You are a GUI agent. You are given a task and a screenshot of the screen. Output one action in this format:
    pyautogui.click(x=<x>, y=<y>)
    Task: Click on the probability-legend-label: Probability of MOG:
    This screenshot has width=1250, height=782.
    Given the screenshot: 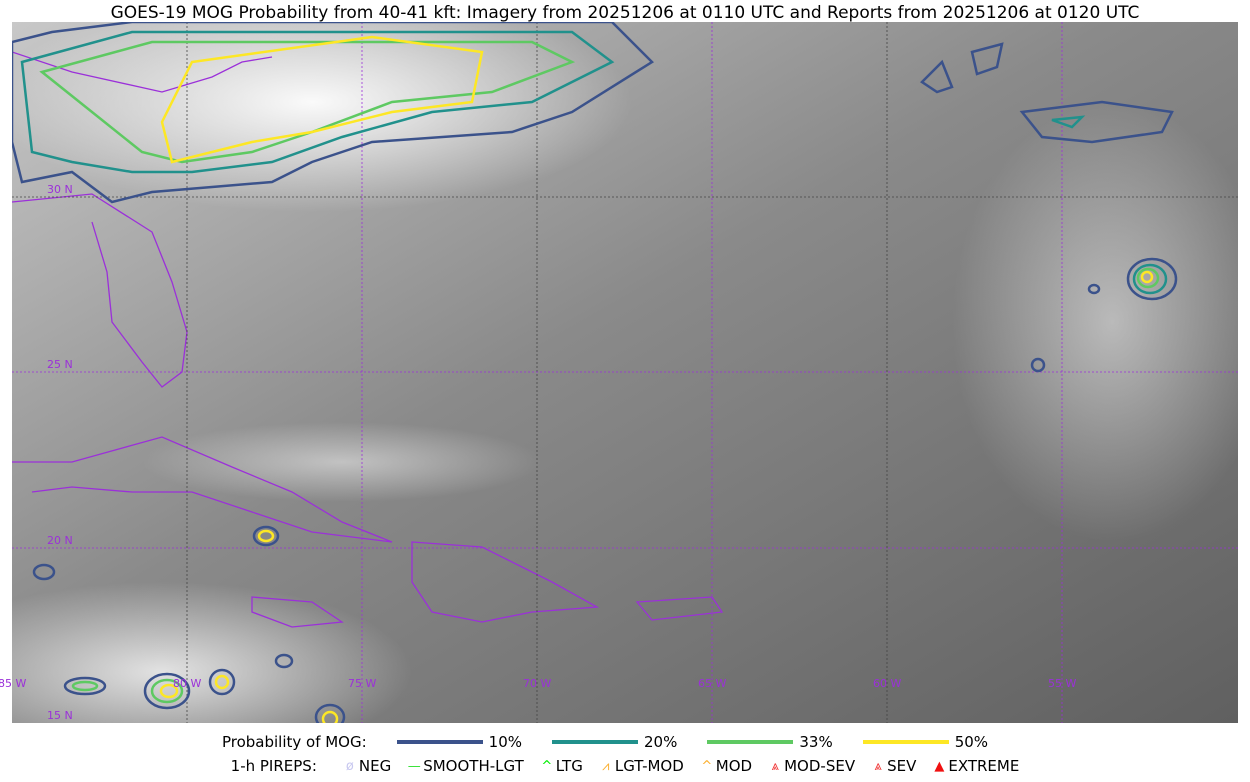 What is the action you would take?
    pyautogui.click(x=294, y=742)
    